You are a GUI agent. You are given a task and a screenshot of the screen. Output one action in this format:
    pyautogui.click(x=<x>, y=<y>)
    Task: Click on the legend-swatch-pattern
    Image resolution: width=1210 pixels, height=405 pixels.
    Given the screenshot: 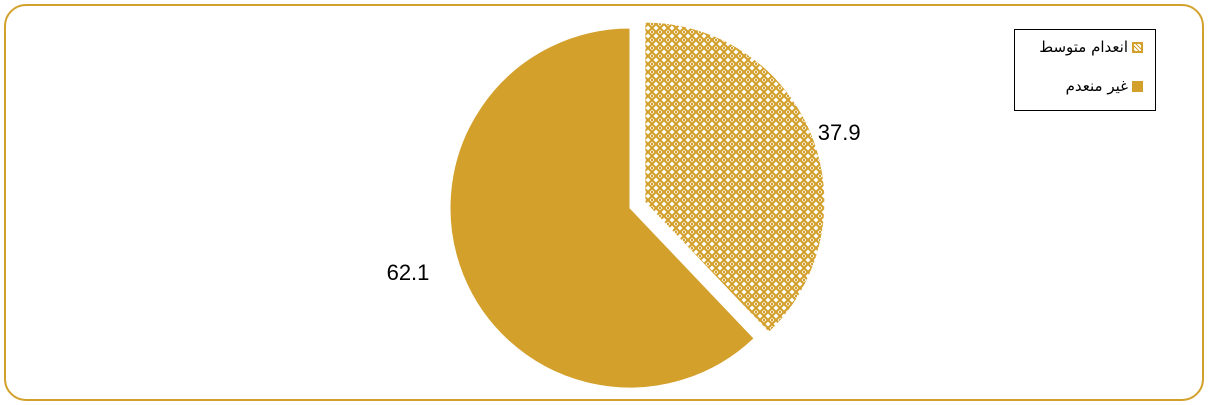 What is the action you would take?
    pyautogui.click(x=1137, y=47)
    